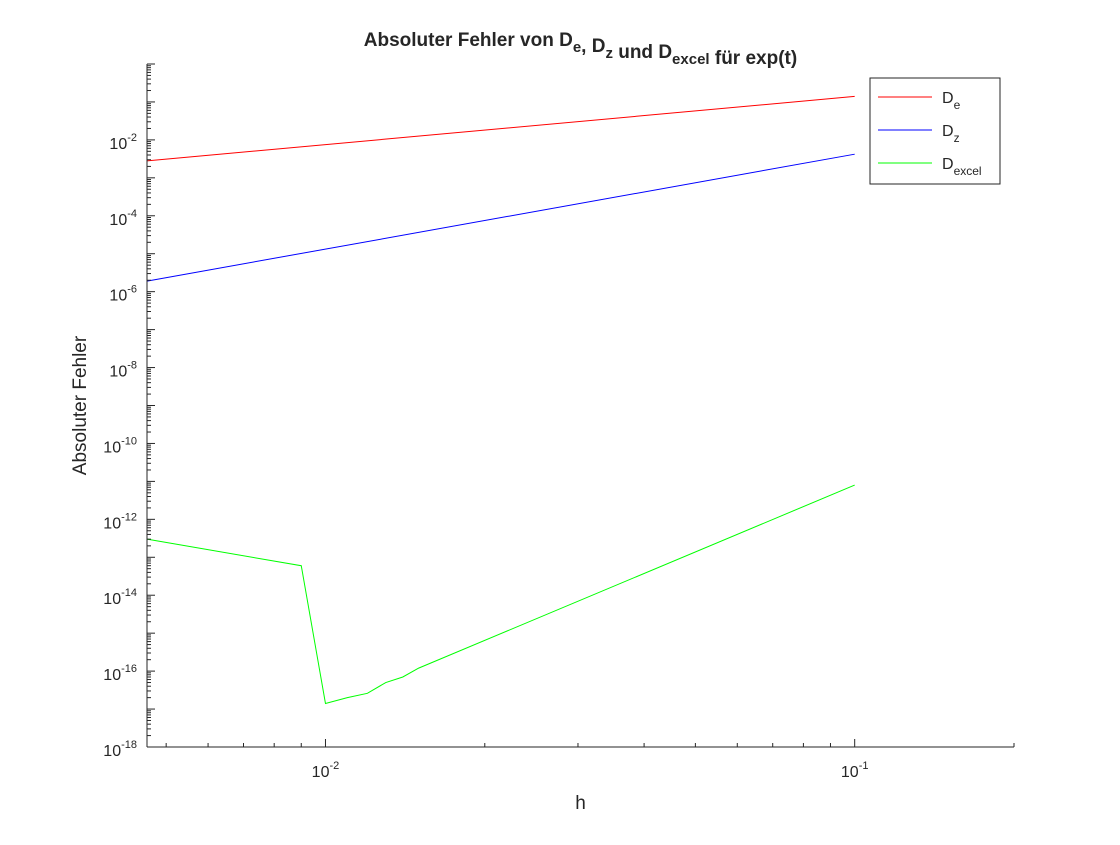 Image resolution: width=1120 pixels, height=845 pixels. I want to click on y-tick-label: 10⁻¹⁸, so click(120, 749).